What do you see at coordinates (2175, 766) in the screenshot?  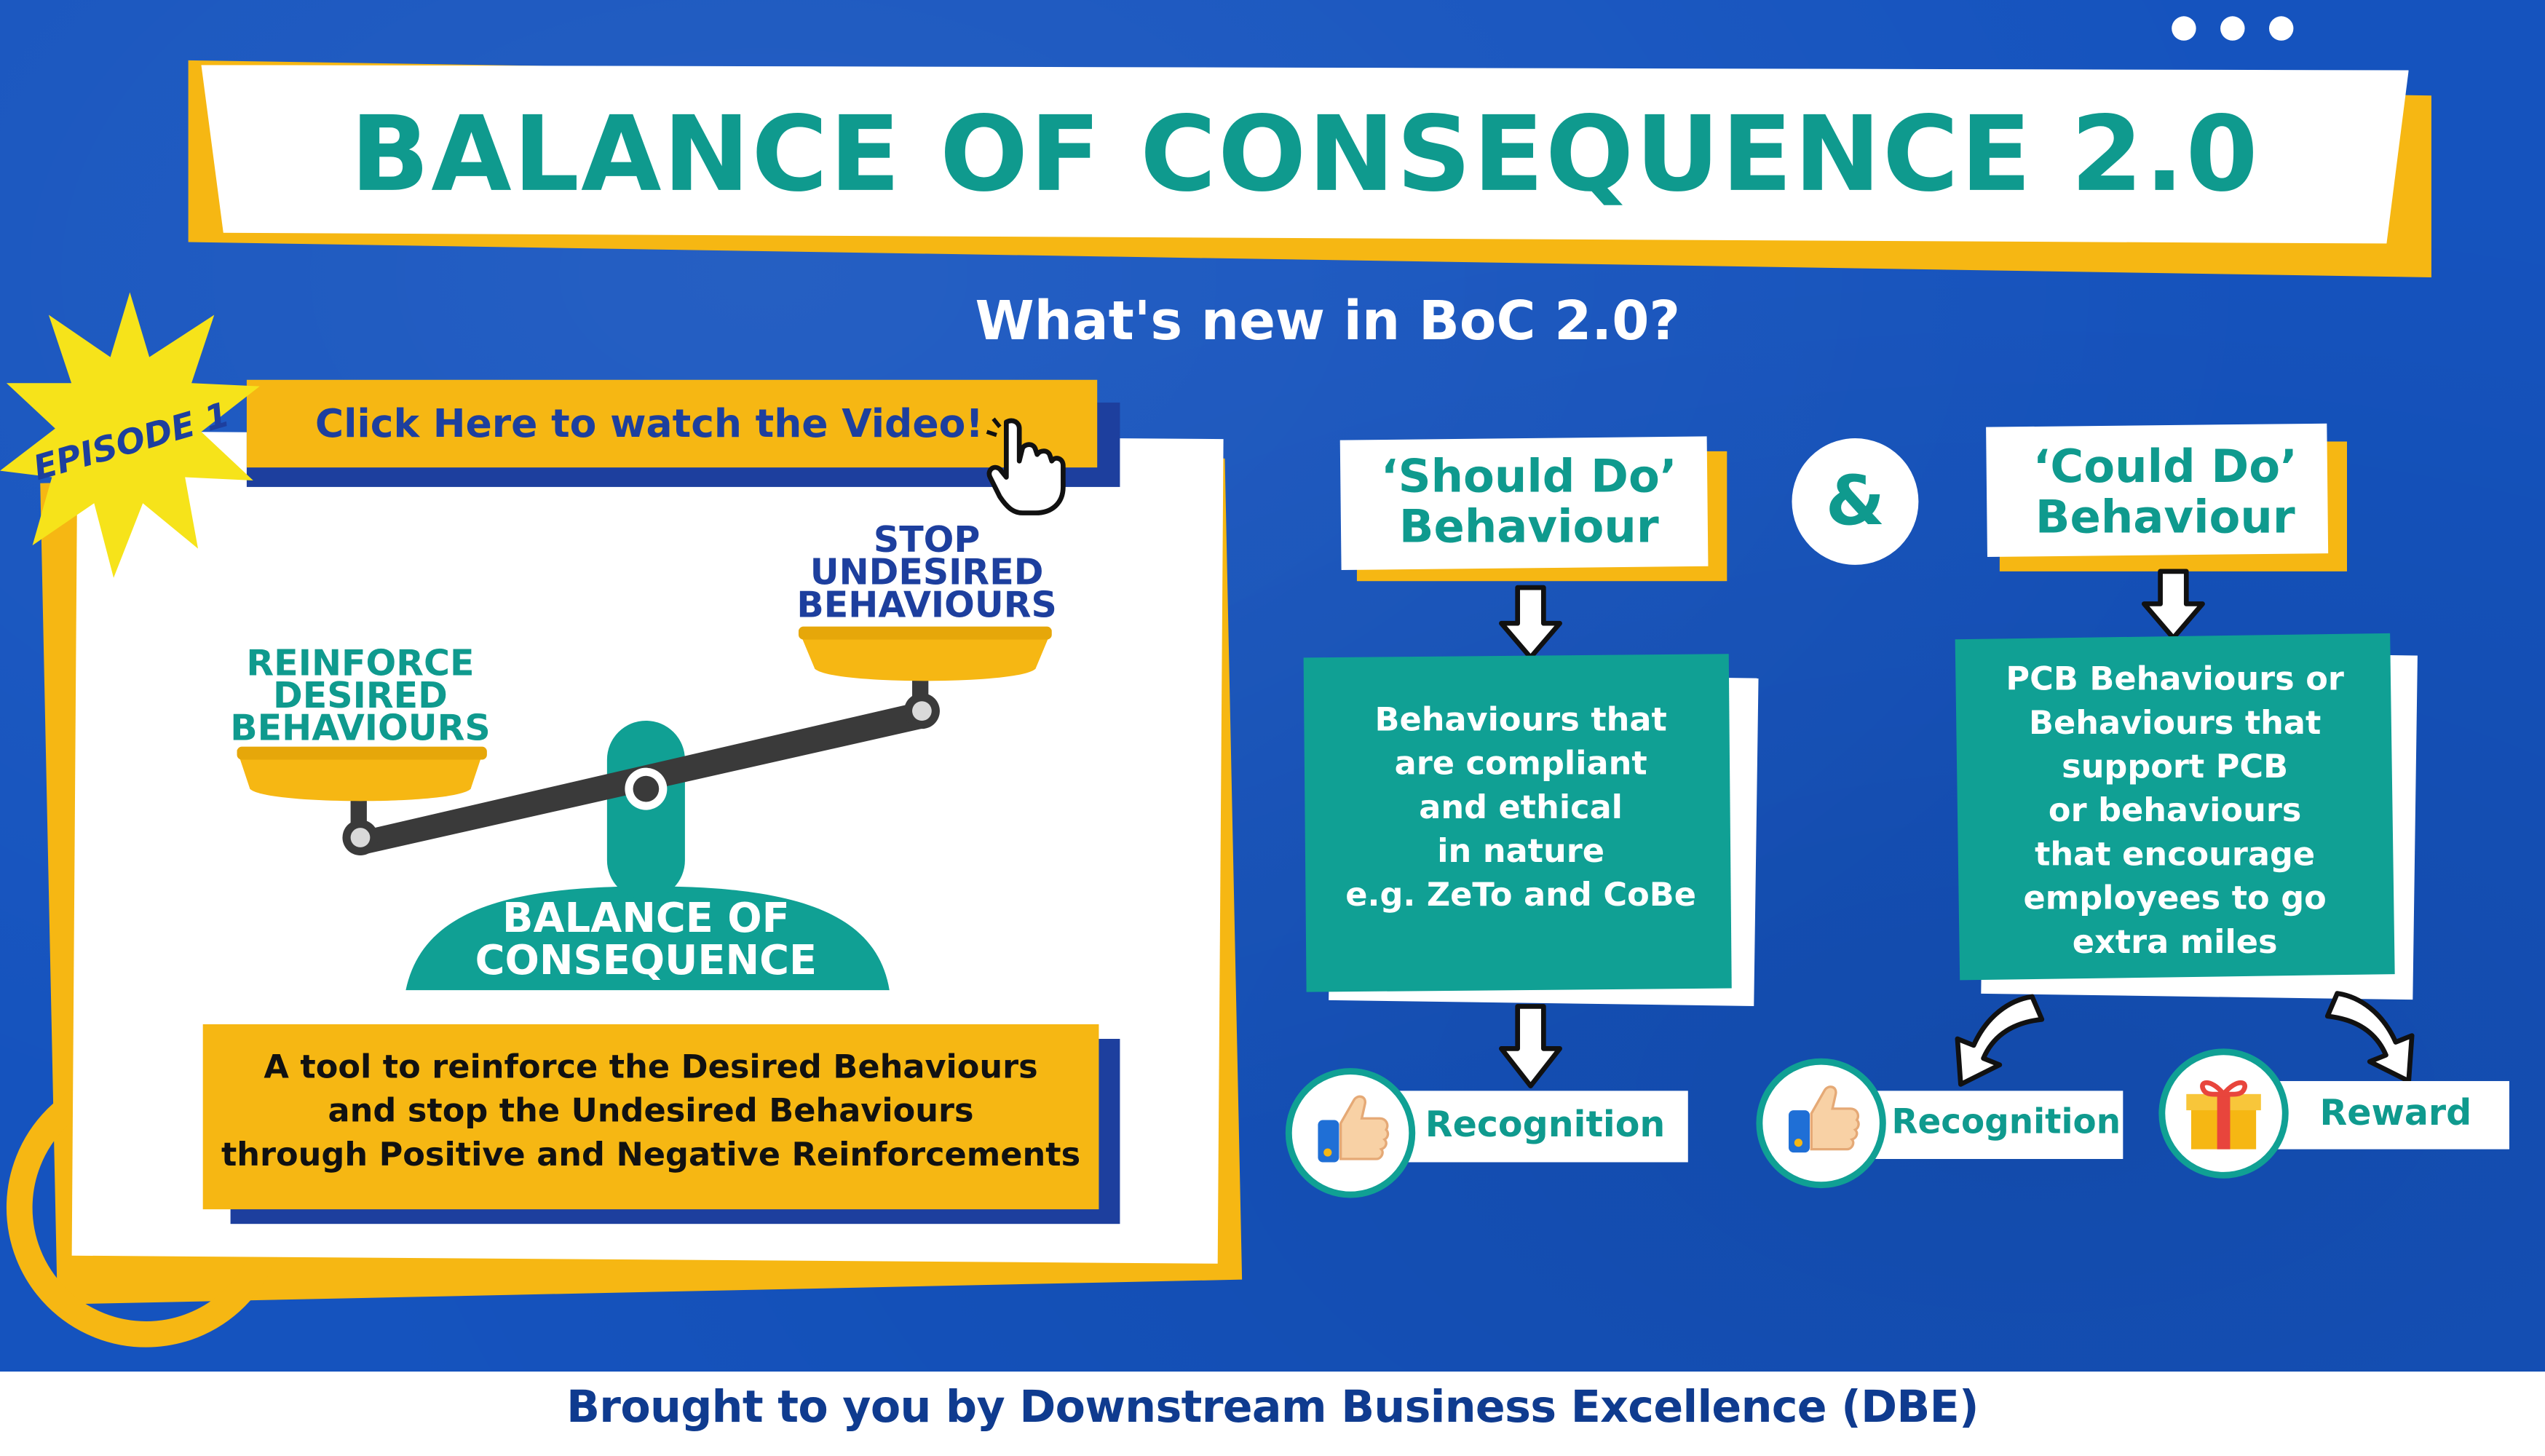 I see `could-do-body-line: support PCB` at bounding box center [2175, 766].